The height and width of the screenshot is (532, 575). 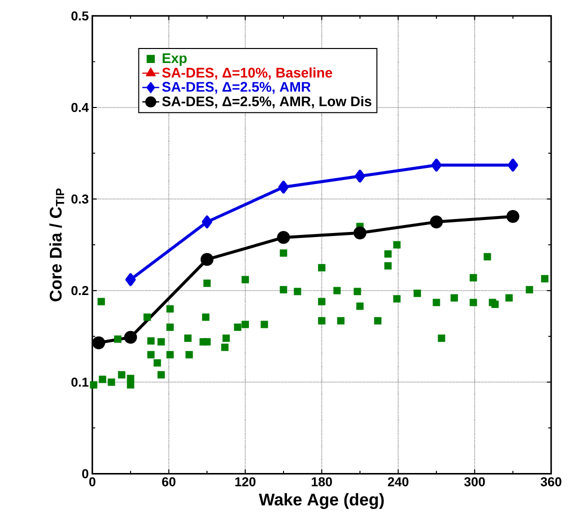 I want to click on y-tick-label: 0.2, so click(x=79, y=290).